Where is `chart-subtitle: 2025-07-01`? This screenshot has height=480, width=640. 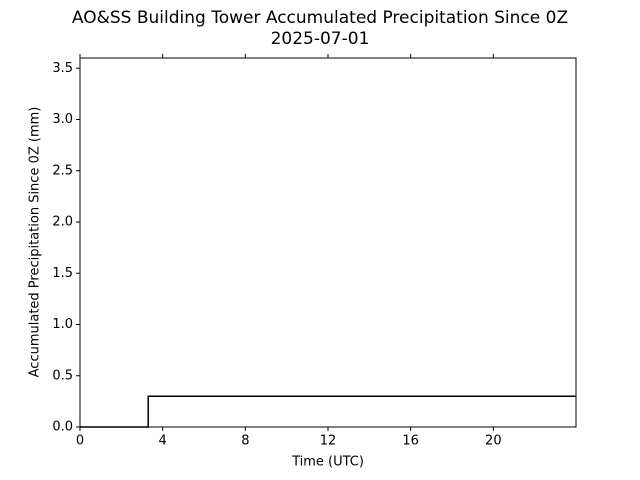 chart-subtitle: 2025-07-01 is located at coordinates (320, 39).